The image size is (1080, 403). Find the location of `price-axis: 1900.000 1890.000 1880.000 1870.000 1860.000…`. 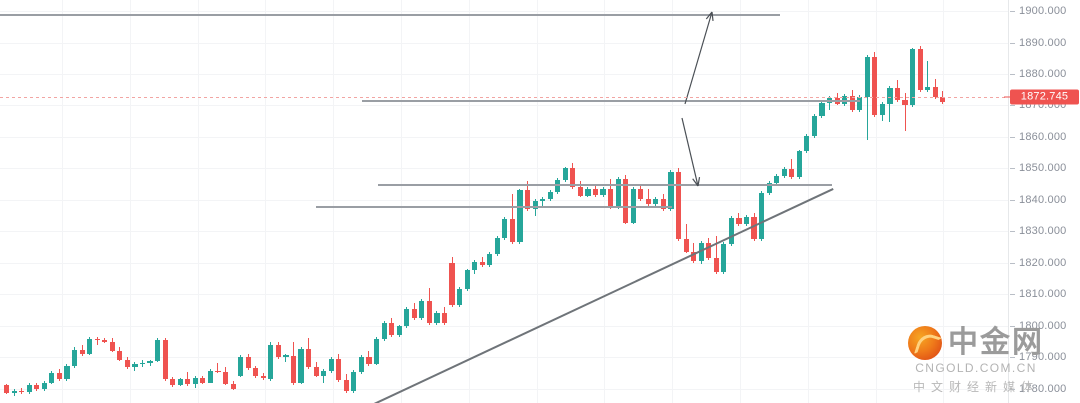

price-axis: 1900.000 1890.000 1880.000 1870.000 1860.000… is located at coordinates (1042, 201).